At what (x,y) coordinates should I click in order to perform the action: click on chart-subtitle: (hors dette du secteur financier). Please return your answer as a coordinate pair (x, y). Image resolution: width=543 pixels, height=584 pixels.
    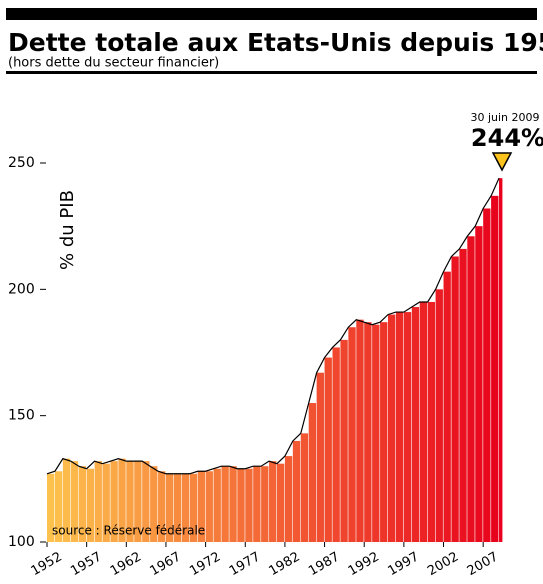
    Looking at the image, I should click on (113, 63).